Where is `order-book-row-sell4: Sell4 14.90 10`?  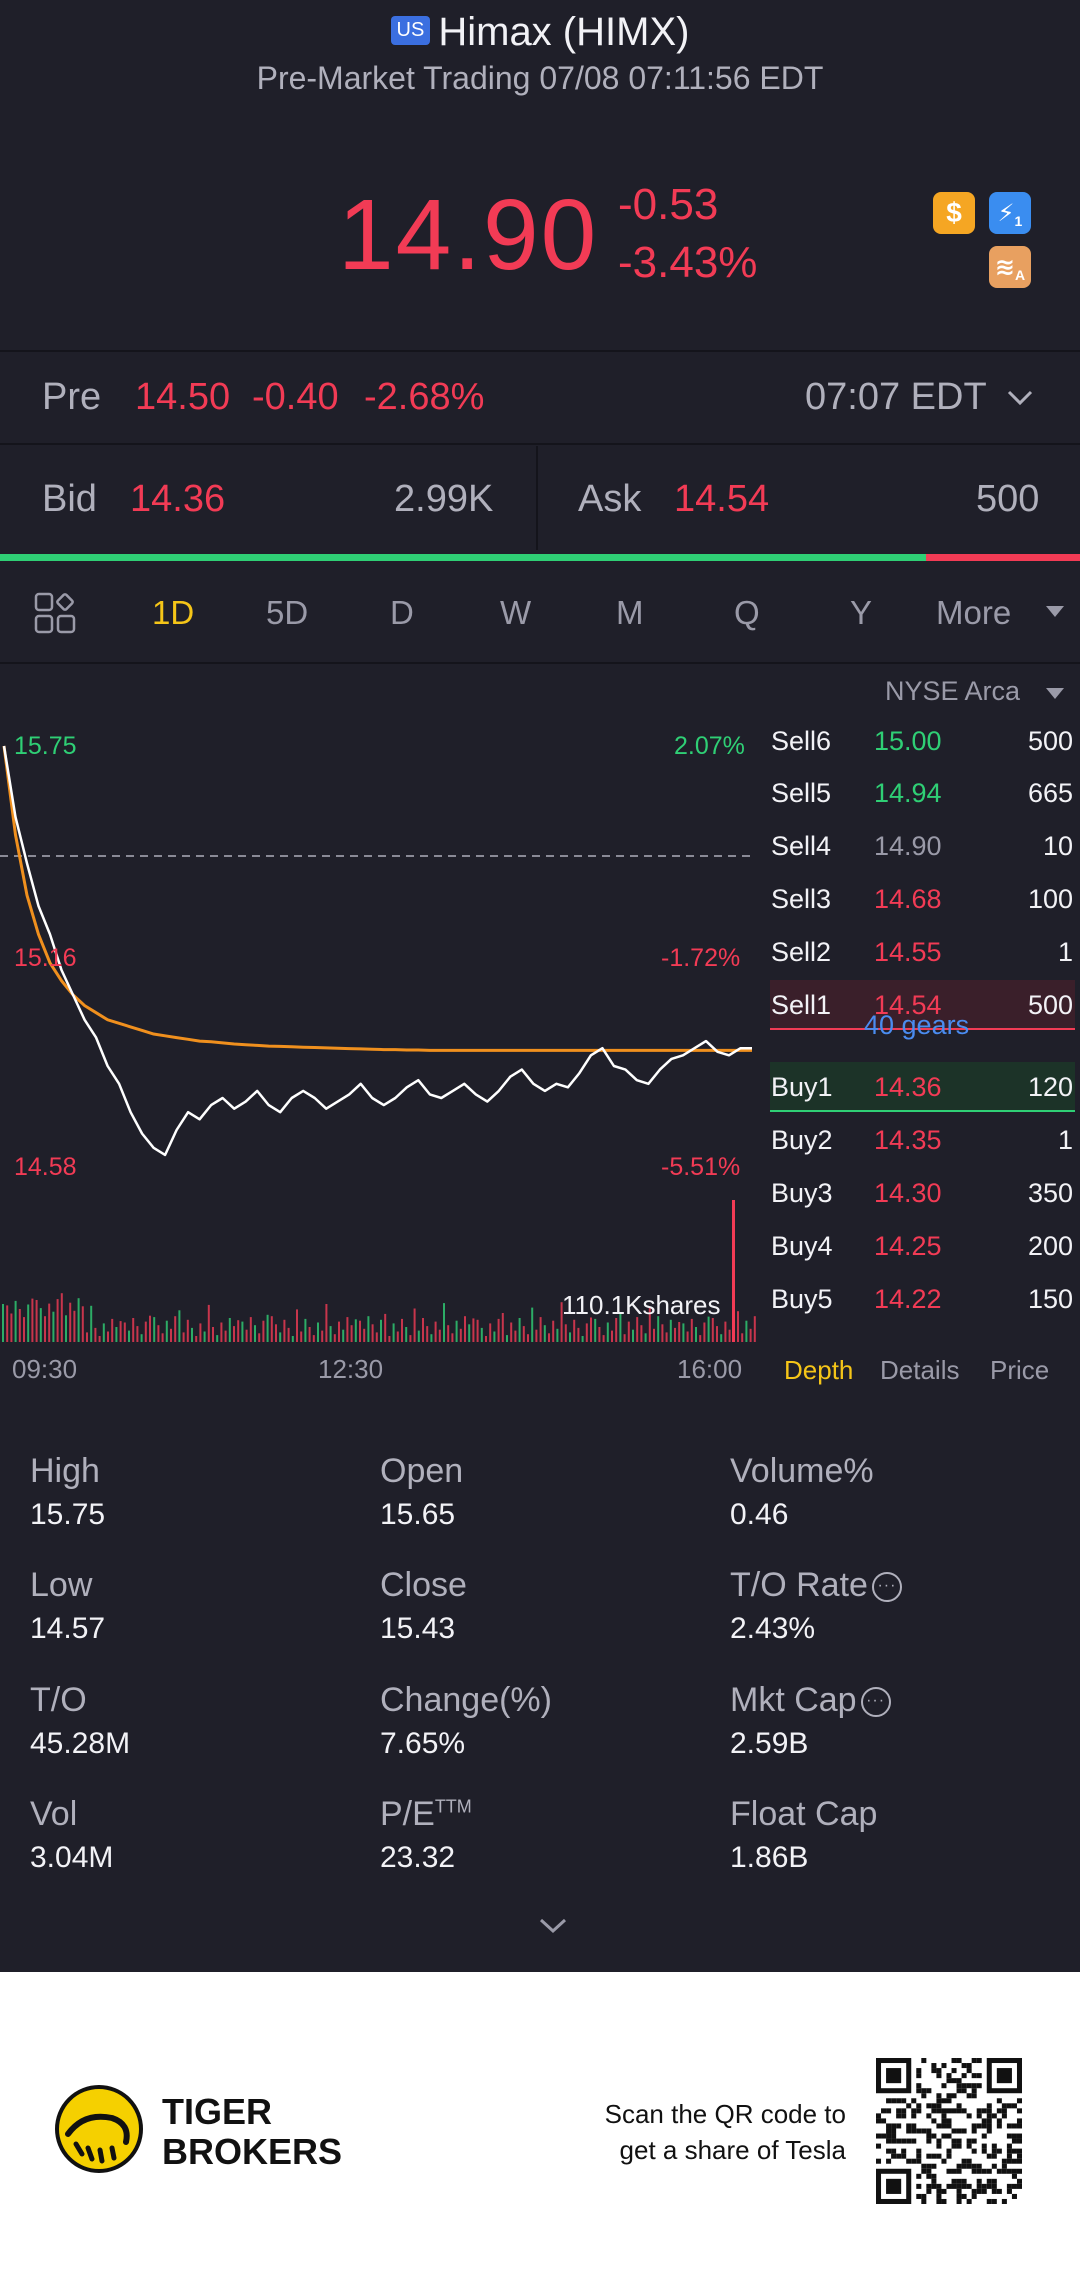 order-book-row-sell4: Sell4 14.90 10 is located at coordinates (922, 845).